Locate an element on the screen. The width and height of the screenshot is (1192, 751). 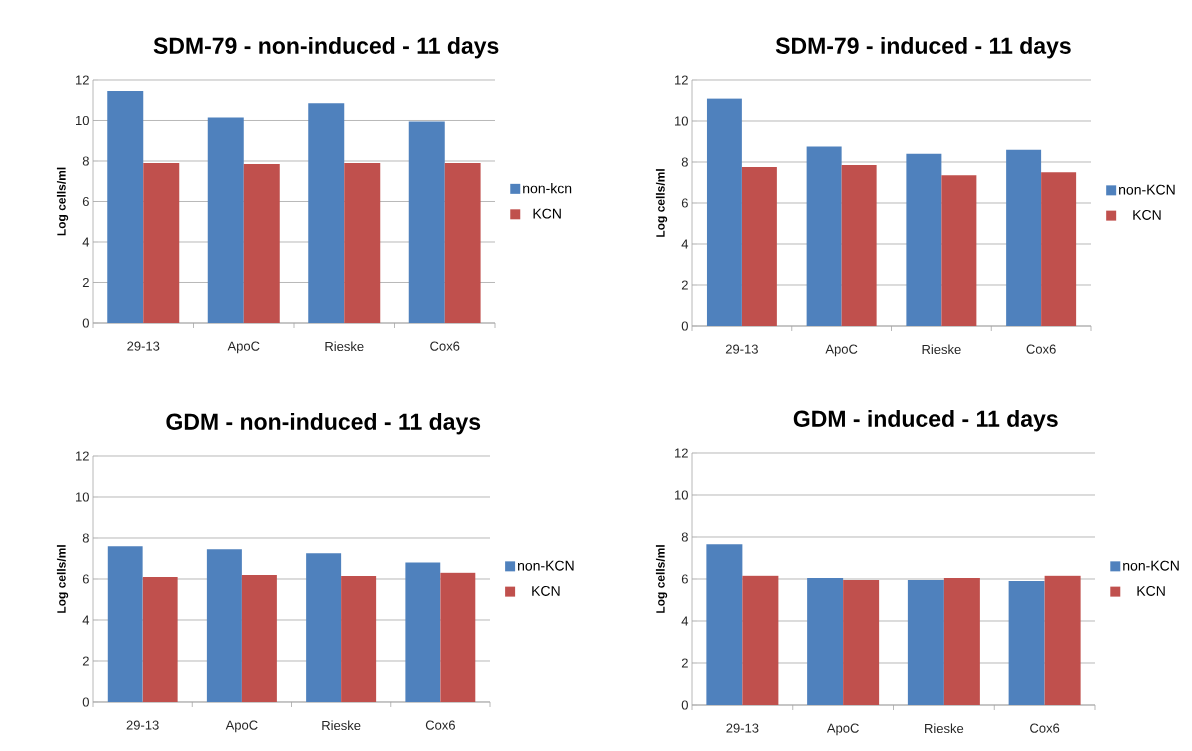
chart-title: SDM-79 - induced - 11 days is located at coordinates (923, 48).